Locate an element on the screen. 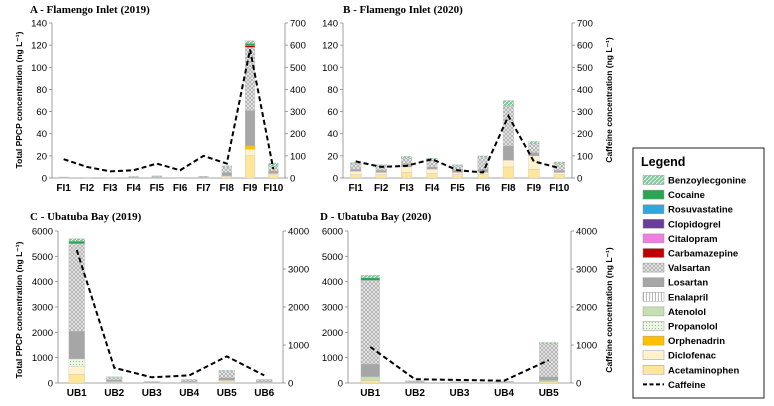 The height and width of the screenshot is (406, 774). panel-c-ytick-label: 2000 is located at coordinates (42, 333).